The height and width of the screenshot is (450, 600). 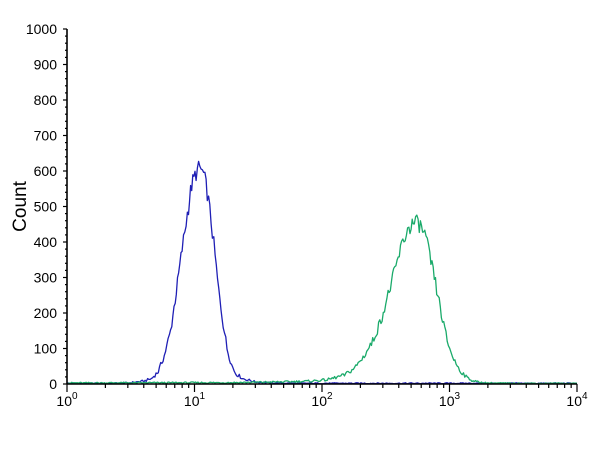 I want to click on x-axis-ticks: 10⁰ 10¹ 10² 10³ 10⁴, so click(x=322, y=396).